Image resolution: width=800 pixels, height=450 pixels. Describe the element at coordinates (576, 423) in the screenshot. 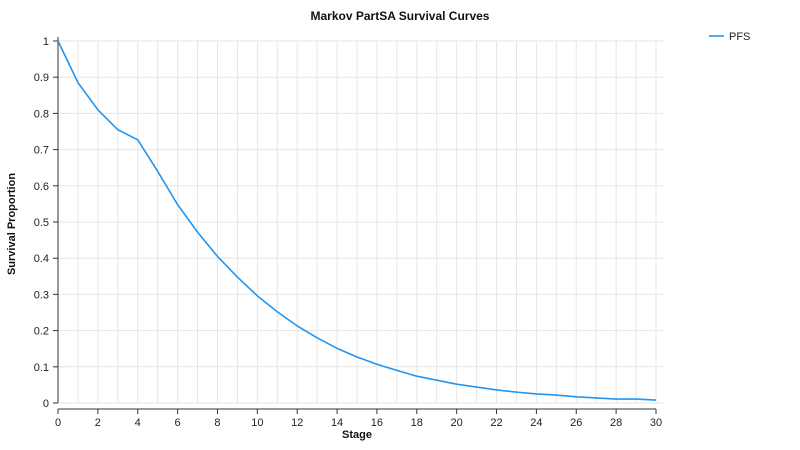

I see `x-tick-label: 26` at that location.